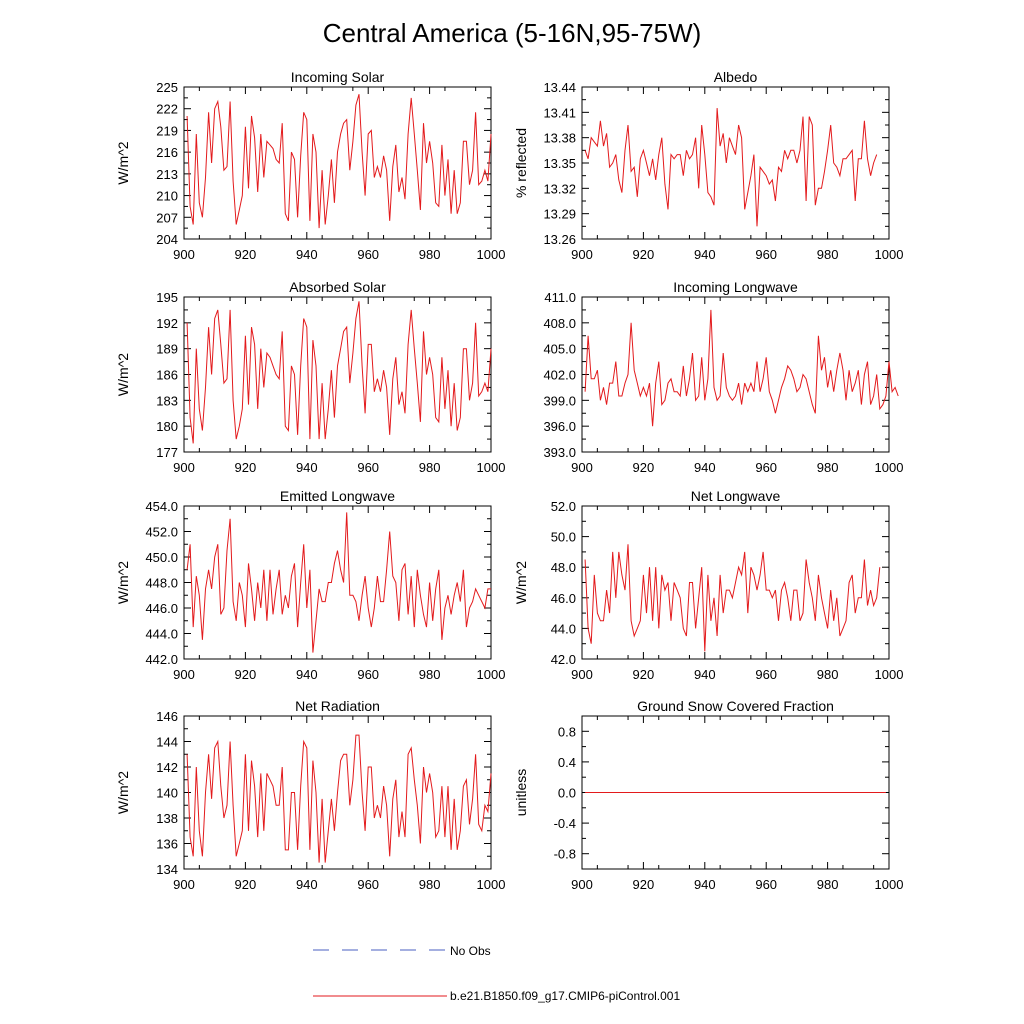 The height and width of the screenshot is (1024, 1024). What do you see at coordinates (735, 706) in the screenshot?
I see `panel-title: Ground Snow Covered Fraction` at bounding box center [735, 706].